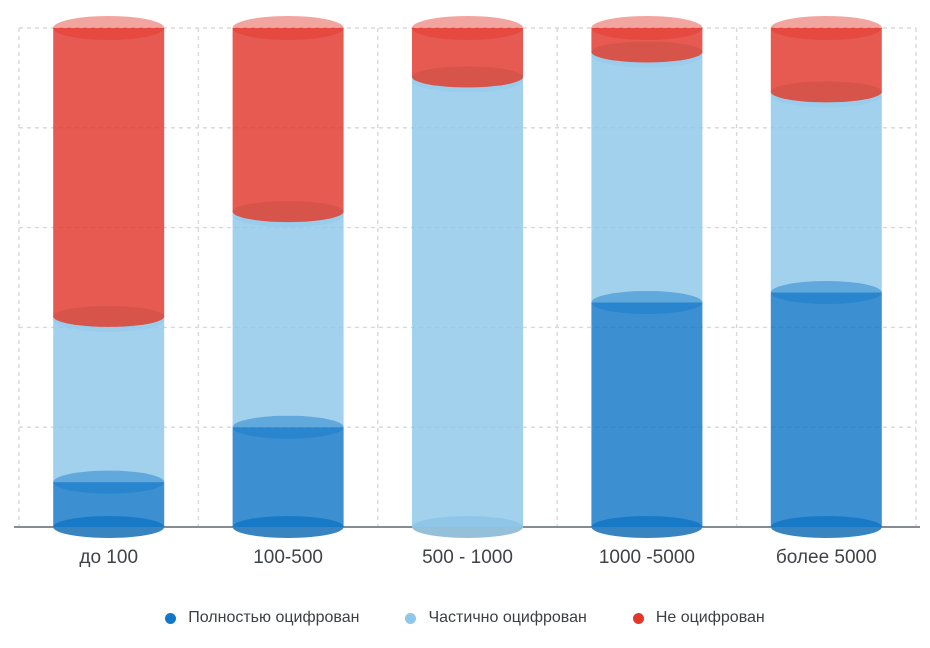 Image resolution: width=930 pixels, height=648 pixels. What do you see at coordinates (108, 557) in the screenshot?
I see `category-label: до 100` at bounding box center [108, 557].